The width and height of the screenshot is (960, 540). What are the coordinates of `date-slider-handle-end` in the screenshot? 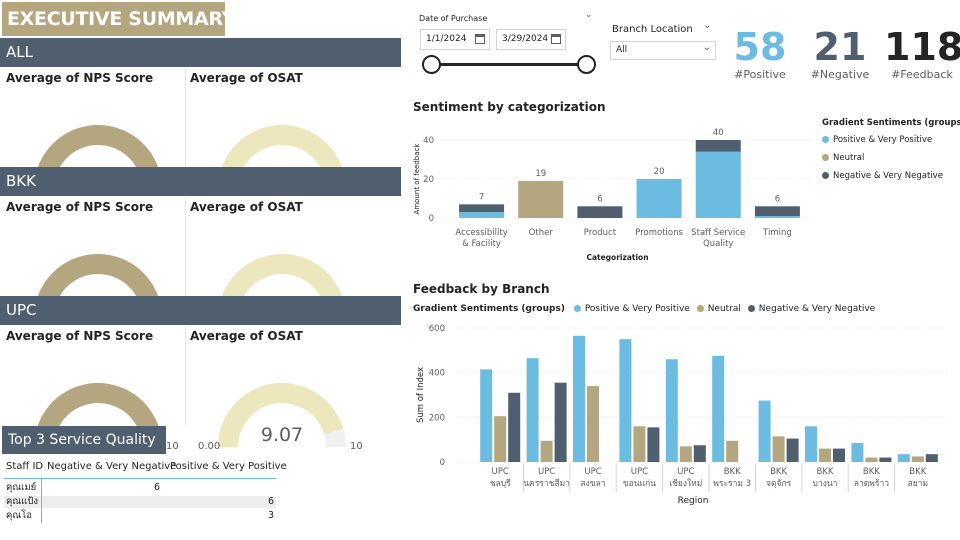 It's located at (586, 64).